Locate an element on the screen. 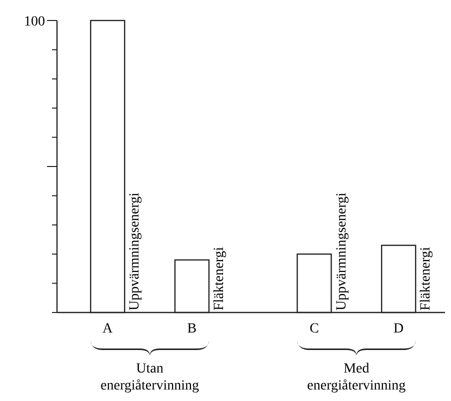 This screenshot has width=451, height=401. text: Utan energiåtervinning is located at coordinates (150, 378).